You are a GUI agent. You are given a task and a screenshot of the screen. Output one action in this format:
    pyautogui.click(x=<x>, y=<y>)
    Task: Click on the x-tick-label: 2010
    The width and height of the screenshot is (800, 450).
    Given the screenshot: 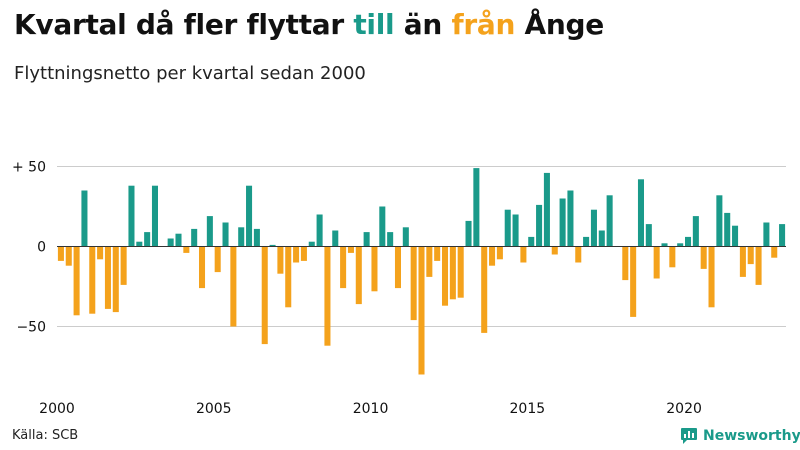 What is the action you would take?
    pyautogui.click(x=371, y=409)
    